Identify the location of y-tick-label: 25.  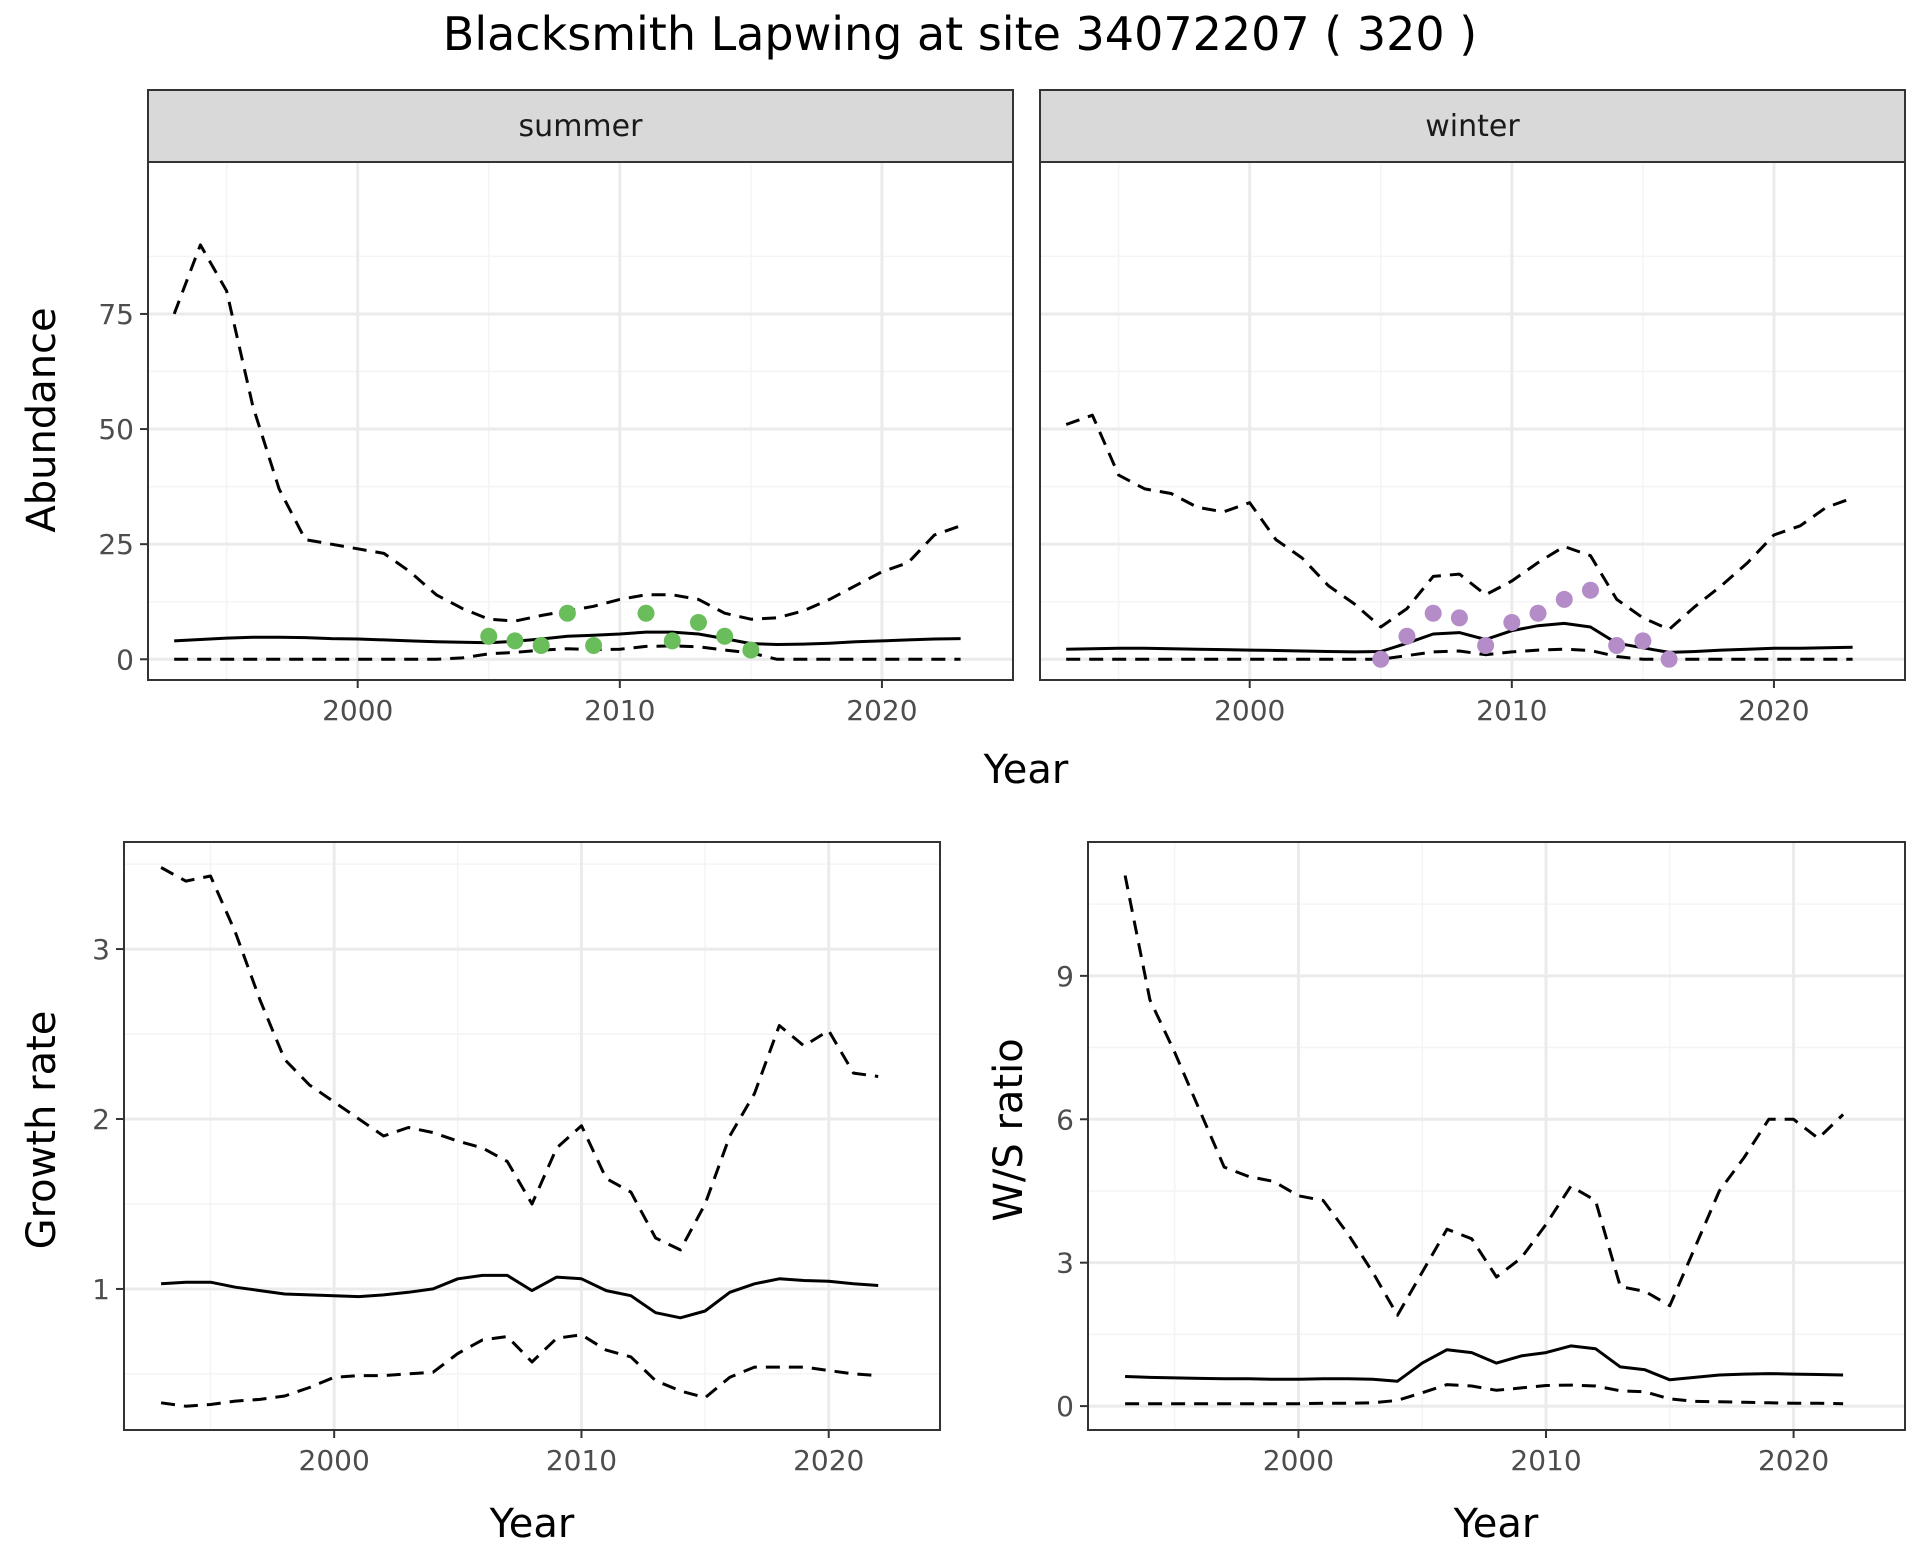
(116, 544).